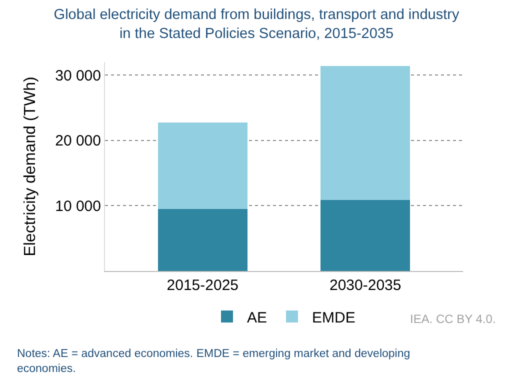 The width and height of the screenshot is (513, 379). I want to click on x-tick-label: 2015-2025, so click(202, 285).